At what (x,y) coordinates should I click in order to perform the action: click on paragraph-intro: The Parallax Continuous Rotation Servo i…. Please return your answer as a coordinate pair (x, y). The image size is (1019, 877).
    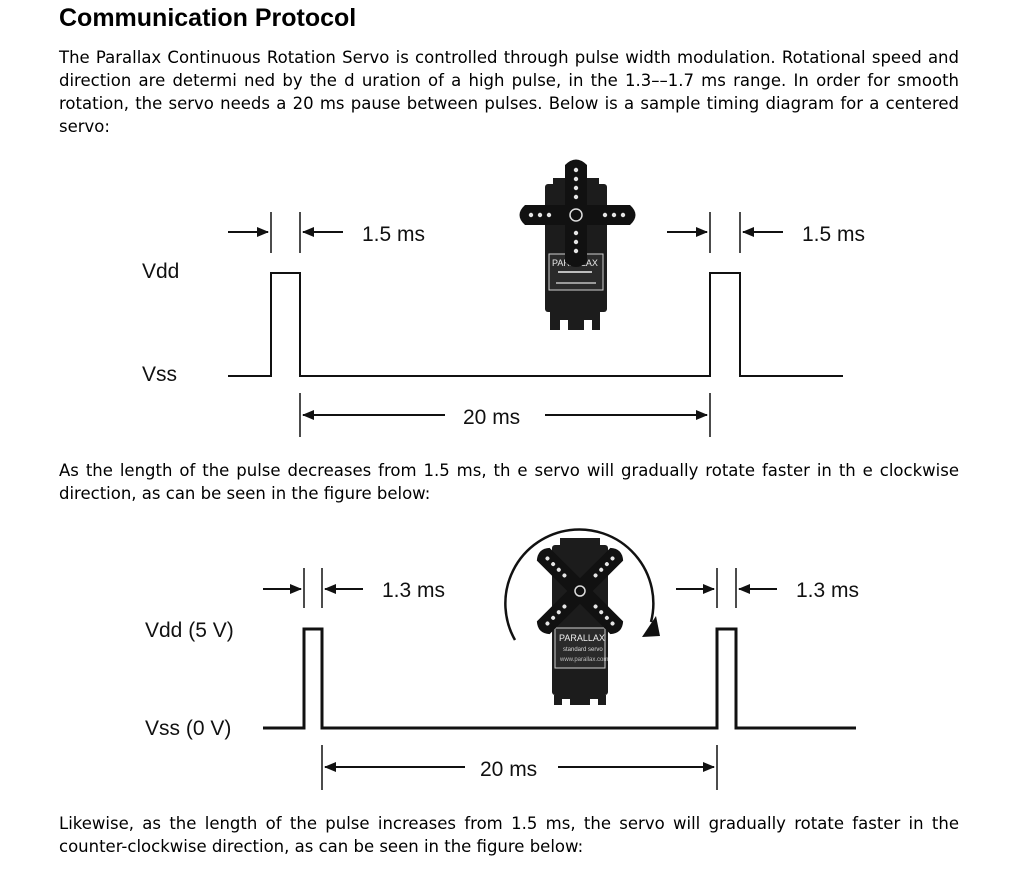
    Looking at the image, I should click on (509, 92).